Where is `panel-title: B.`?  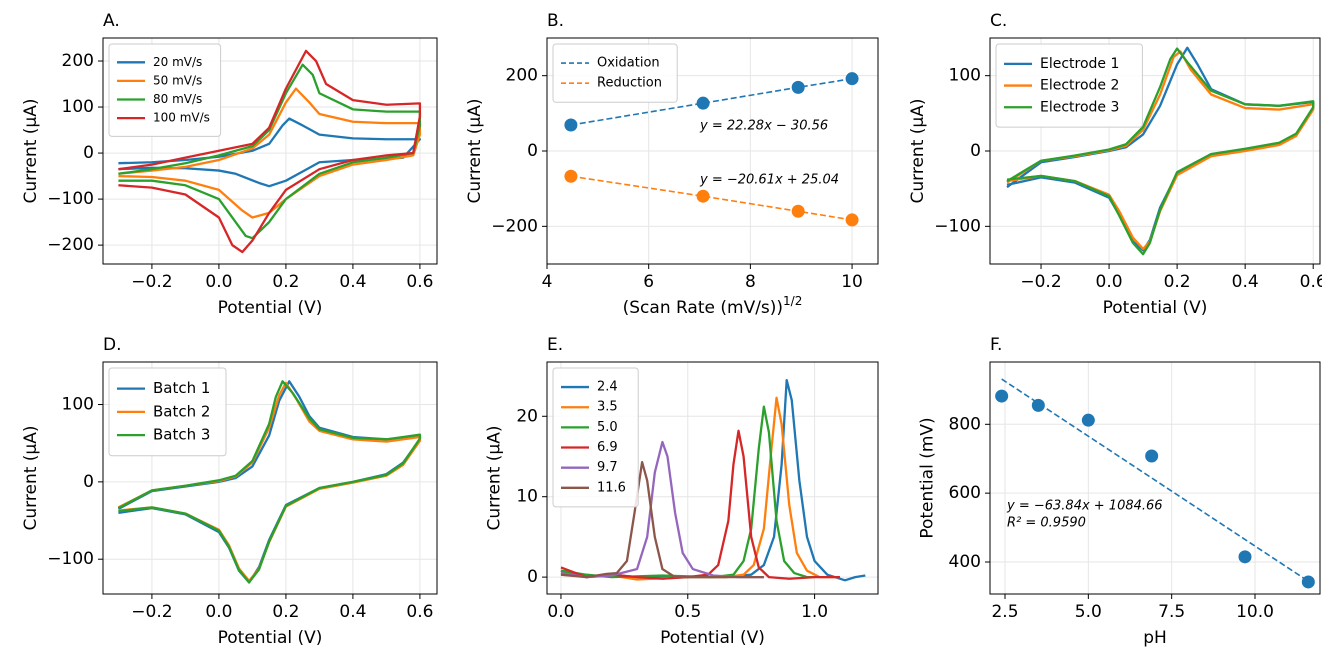
panel-title: B. is located at coordinates (555, 21).